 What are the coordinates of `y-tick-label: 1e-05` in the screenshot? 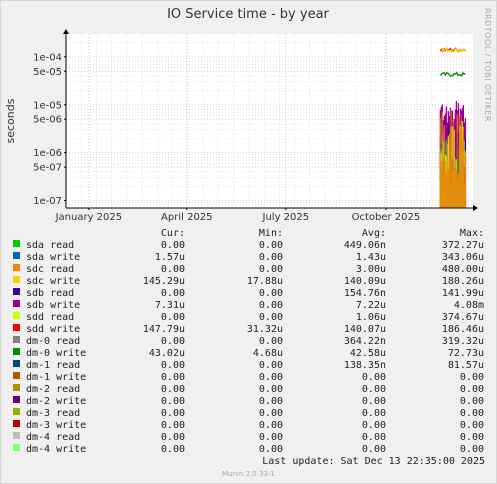 It's located at (47, 105).